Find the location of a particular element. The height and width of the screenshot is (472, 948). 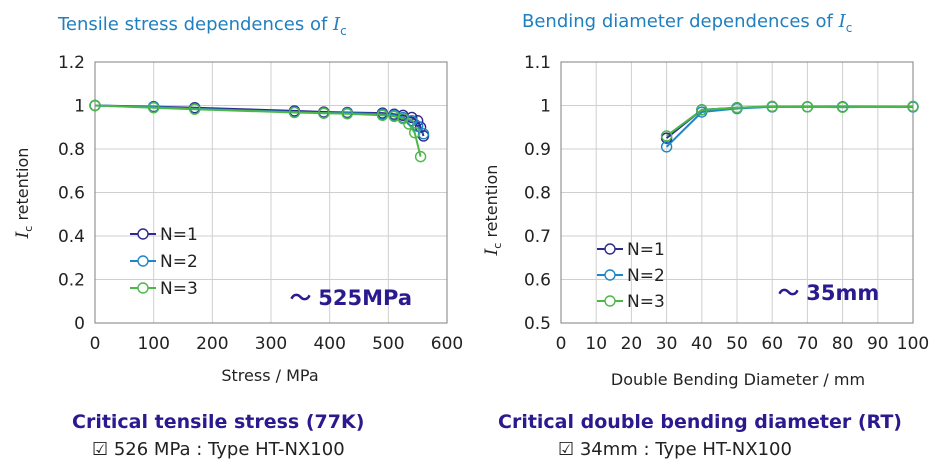

right-y-axis-label: Ic retention is located at coordinates (493, 211).